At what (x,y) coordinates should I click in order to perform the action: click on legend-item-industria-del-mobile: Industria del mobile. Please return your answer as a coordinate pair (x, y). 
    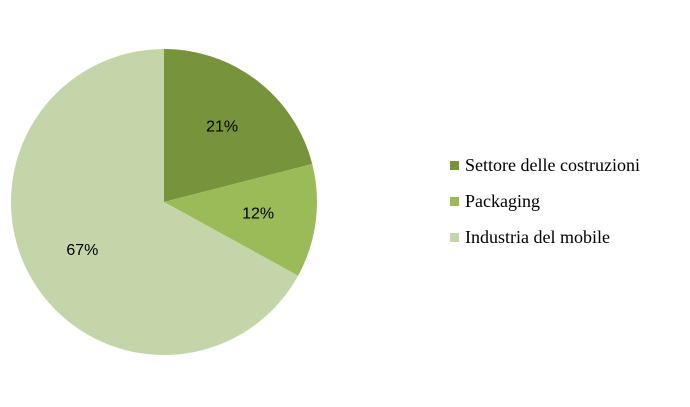
    Looking at the image, I should click on (545, 236).